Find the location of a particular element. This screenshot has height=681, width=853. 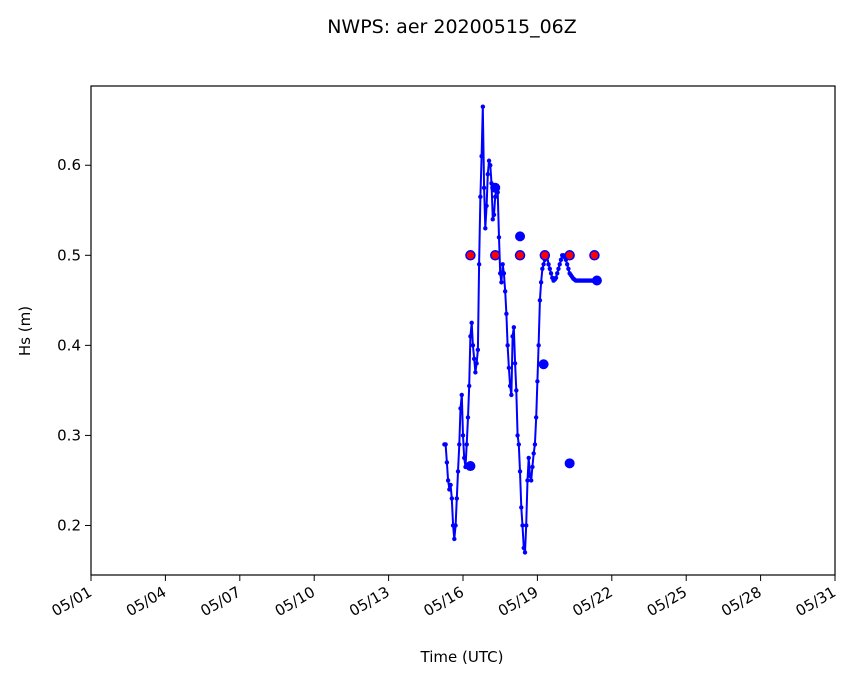

x-tick-label: 05/01 is located at coordinates (72, 601).